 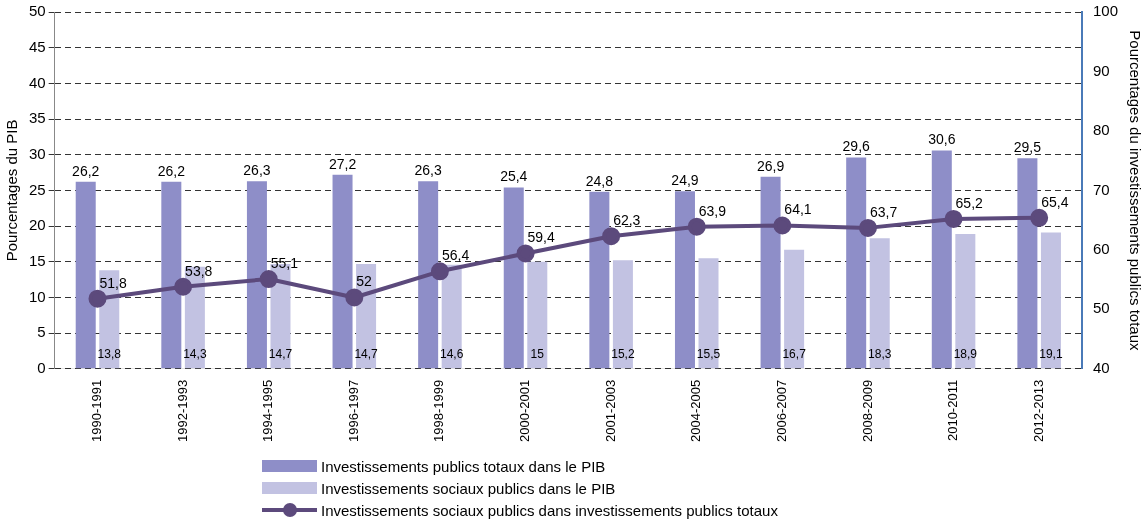 I want to click on legend-label: Investissements sociaux publics dans le PIB, so click(x=468, y=488).